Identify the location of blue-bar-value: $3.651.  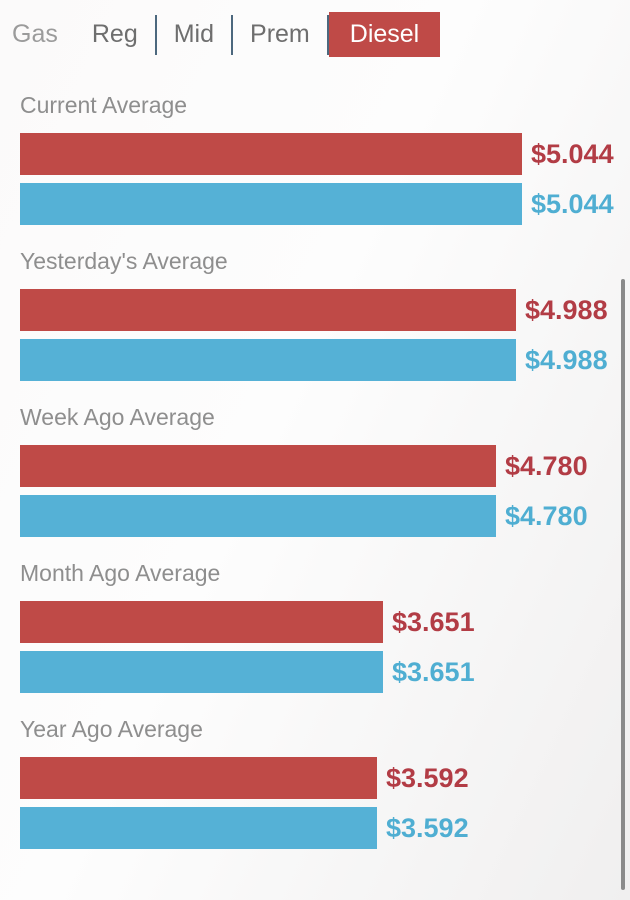
(433, 671).